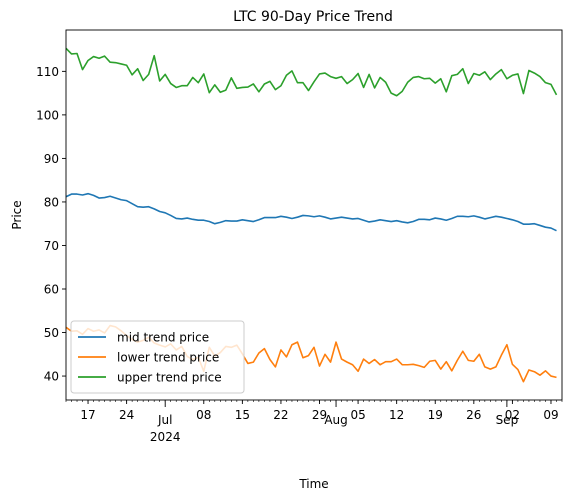 The height and width of the screenshot is (501, 571). I want to click on x-tick-label: 22, so click(280, 415).